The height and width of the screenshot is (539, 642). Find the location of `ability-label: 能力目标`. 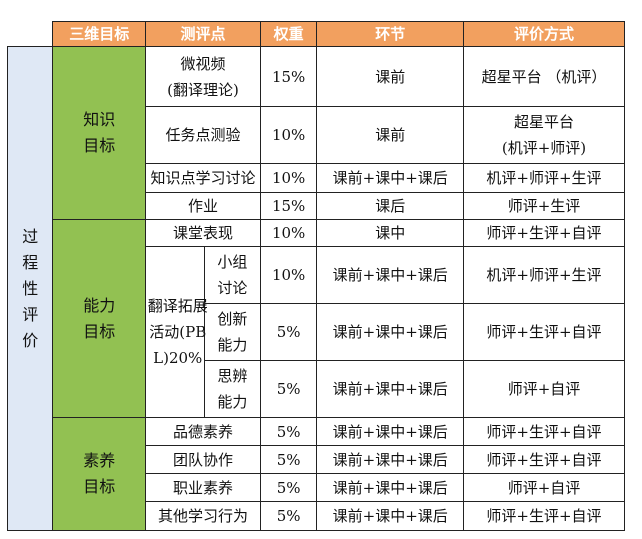

ability-label: 能力目标 is located at coordinates (99, 318).